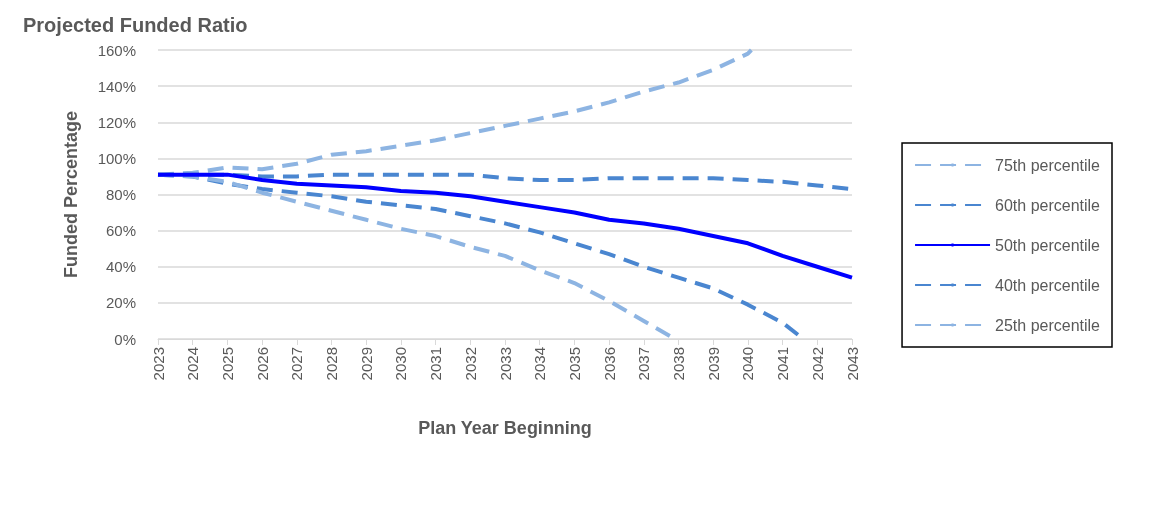  Describe the element at coordinates (1048, 245) in the screenshot. I see `legend-label: 50th percentile` at that location.